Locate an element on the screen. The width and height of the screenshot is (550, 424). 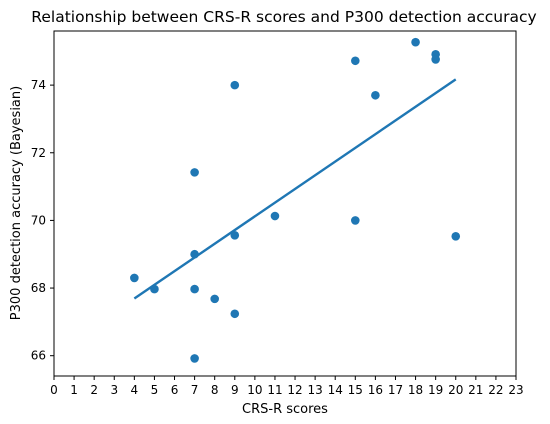
x-tick-label: 19 is located at coordinates (435, 390).